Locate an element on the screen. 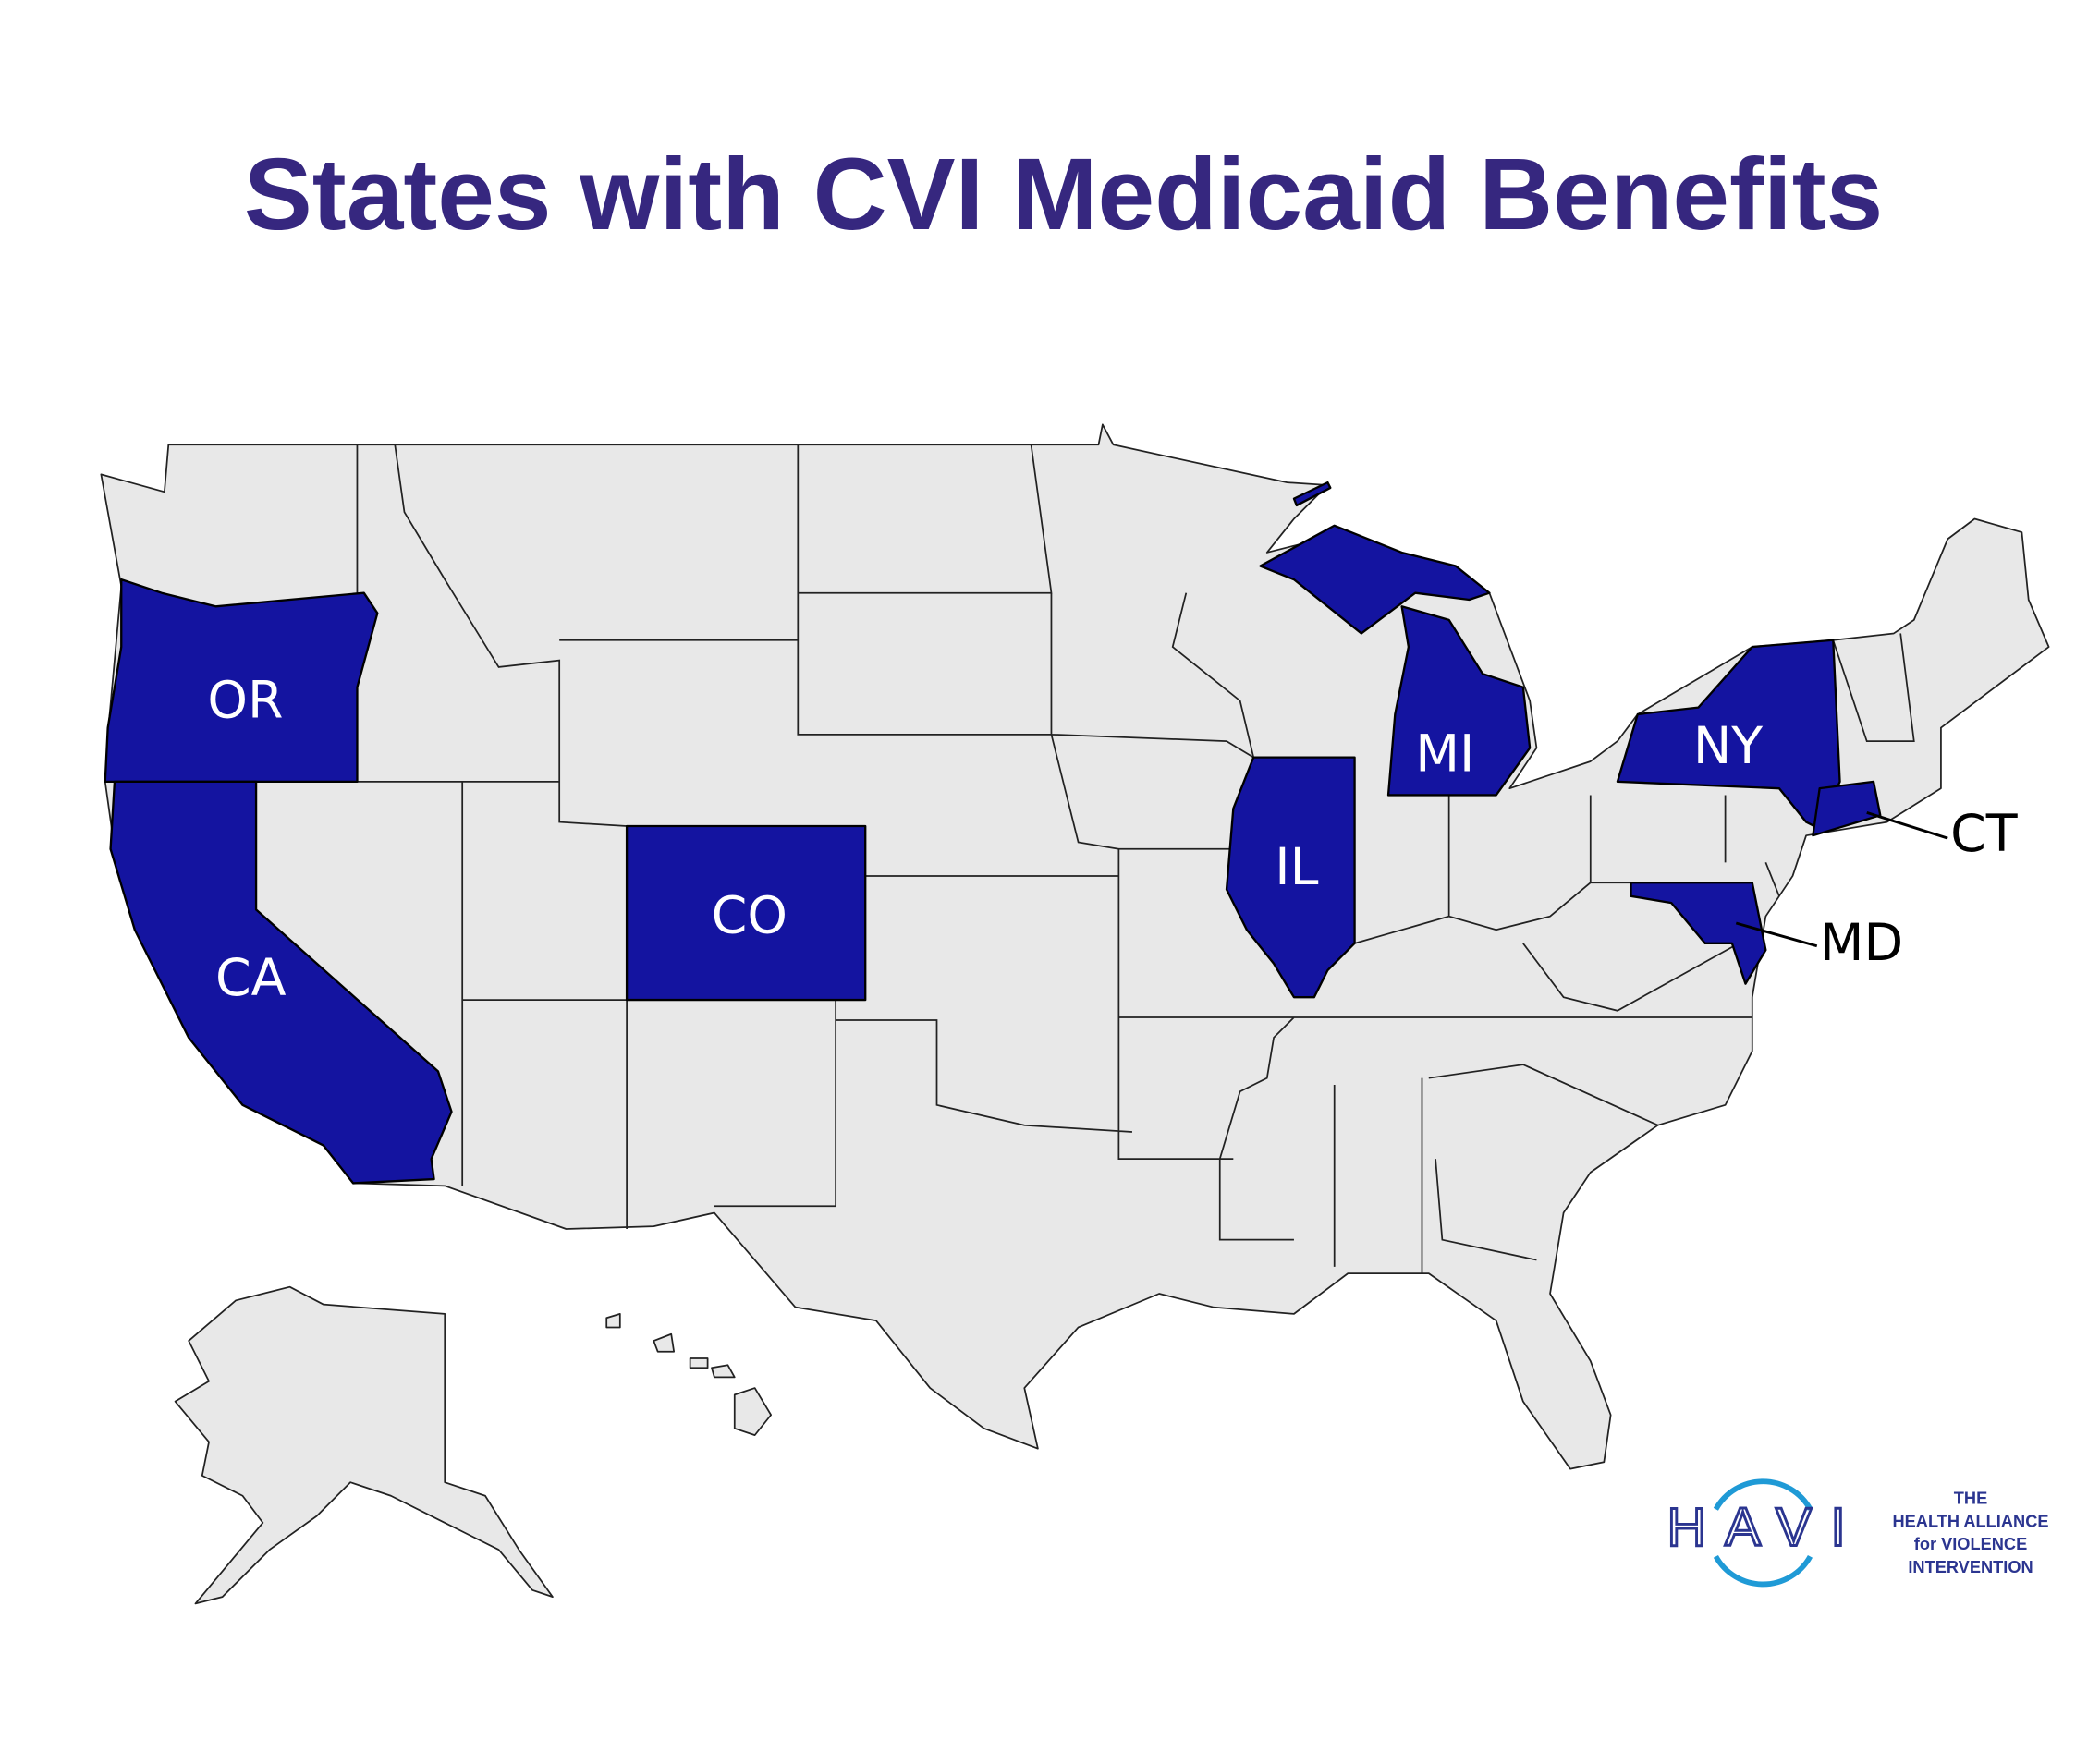 This screenshot has width=2100, height=1764. state-or is located at coordinates (242, 681).